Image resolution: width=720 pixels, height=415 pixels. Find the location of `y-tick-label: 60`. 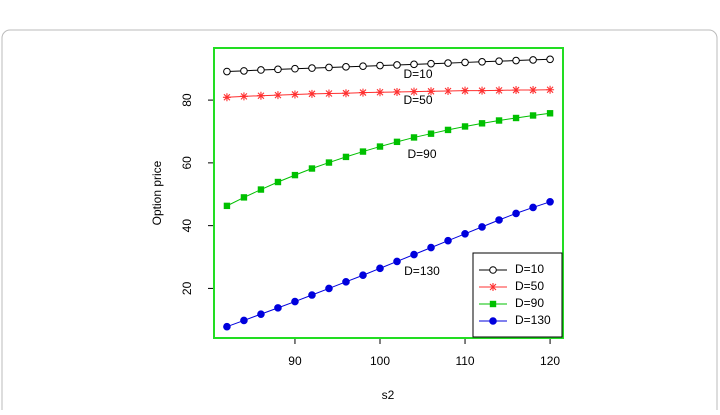

y-tick-label: 60 is located at coordinates (187, 163).